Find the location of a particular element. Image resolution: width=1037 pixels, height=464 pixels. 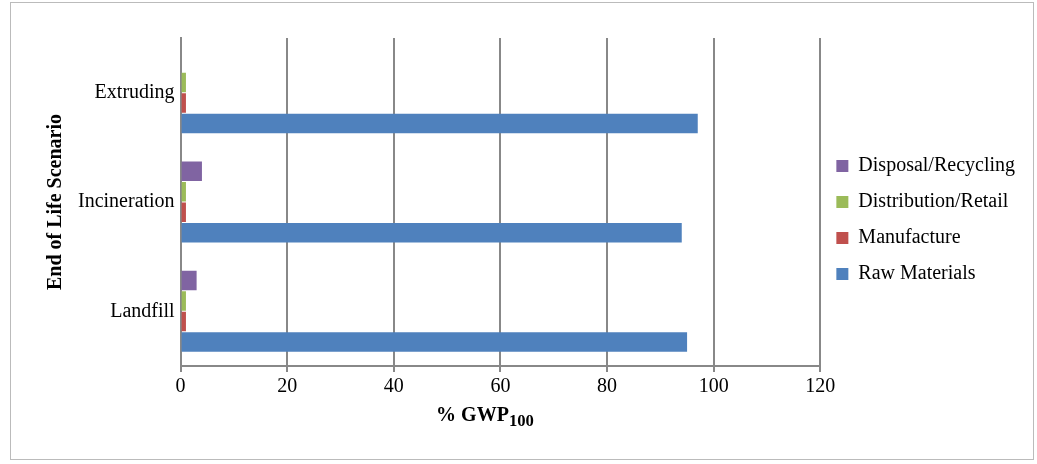

legend-label: Raw Materials is located at coordinates (917, 272).